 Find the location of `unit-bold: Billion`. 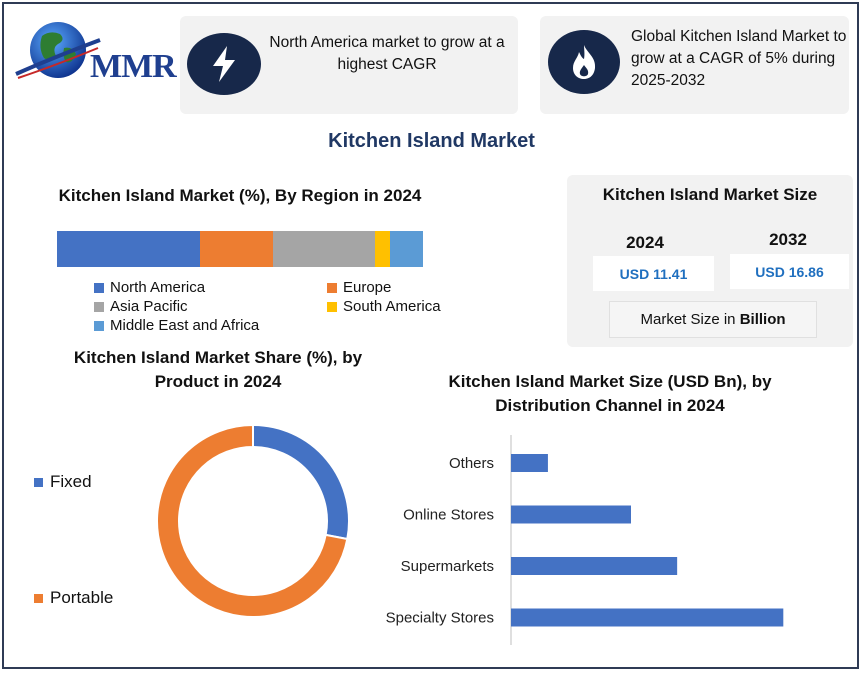

unit-bold: Billion is located at coordinates (762, 319).